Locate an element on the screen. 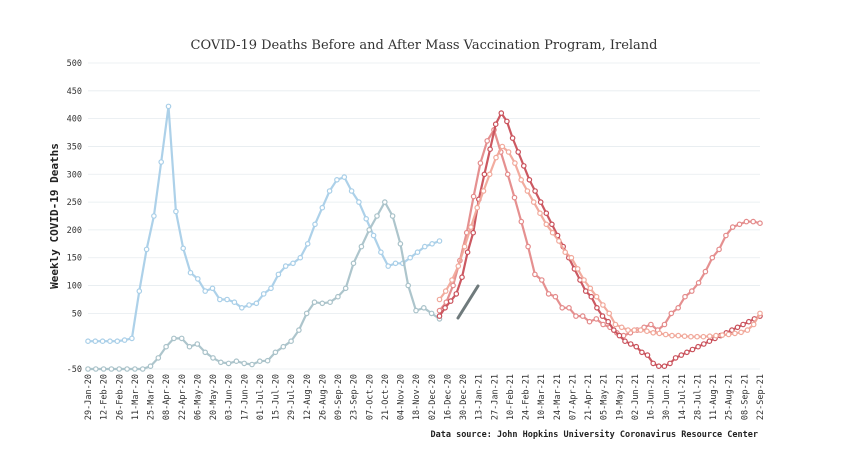 This screenshot has width=848, height=464. y-tick-label: 250 is located at coordinates (74, 203).